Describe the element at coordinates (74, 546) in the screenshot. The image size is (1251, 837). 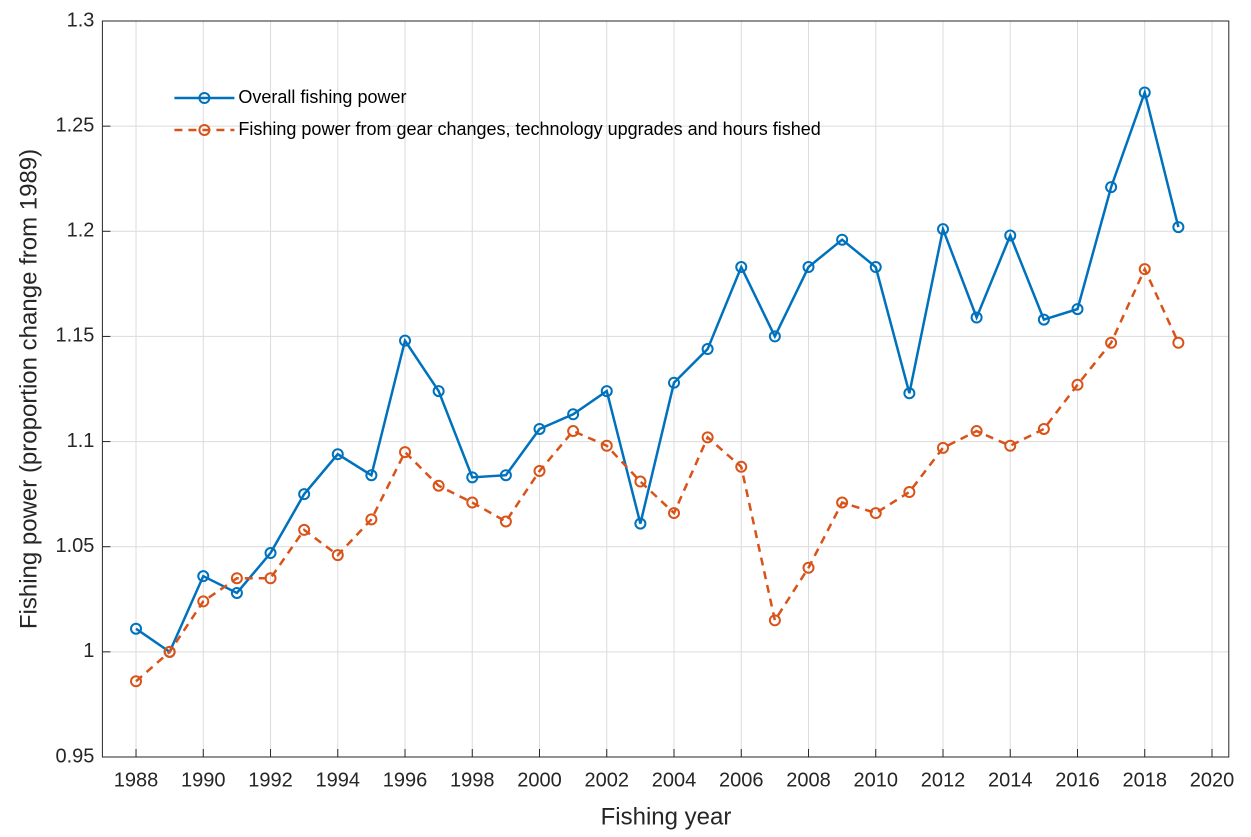
I see `y-tick-label: 1.05` at that location.